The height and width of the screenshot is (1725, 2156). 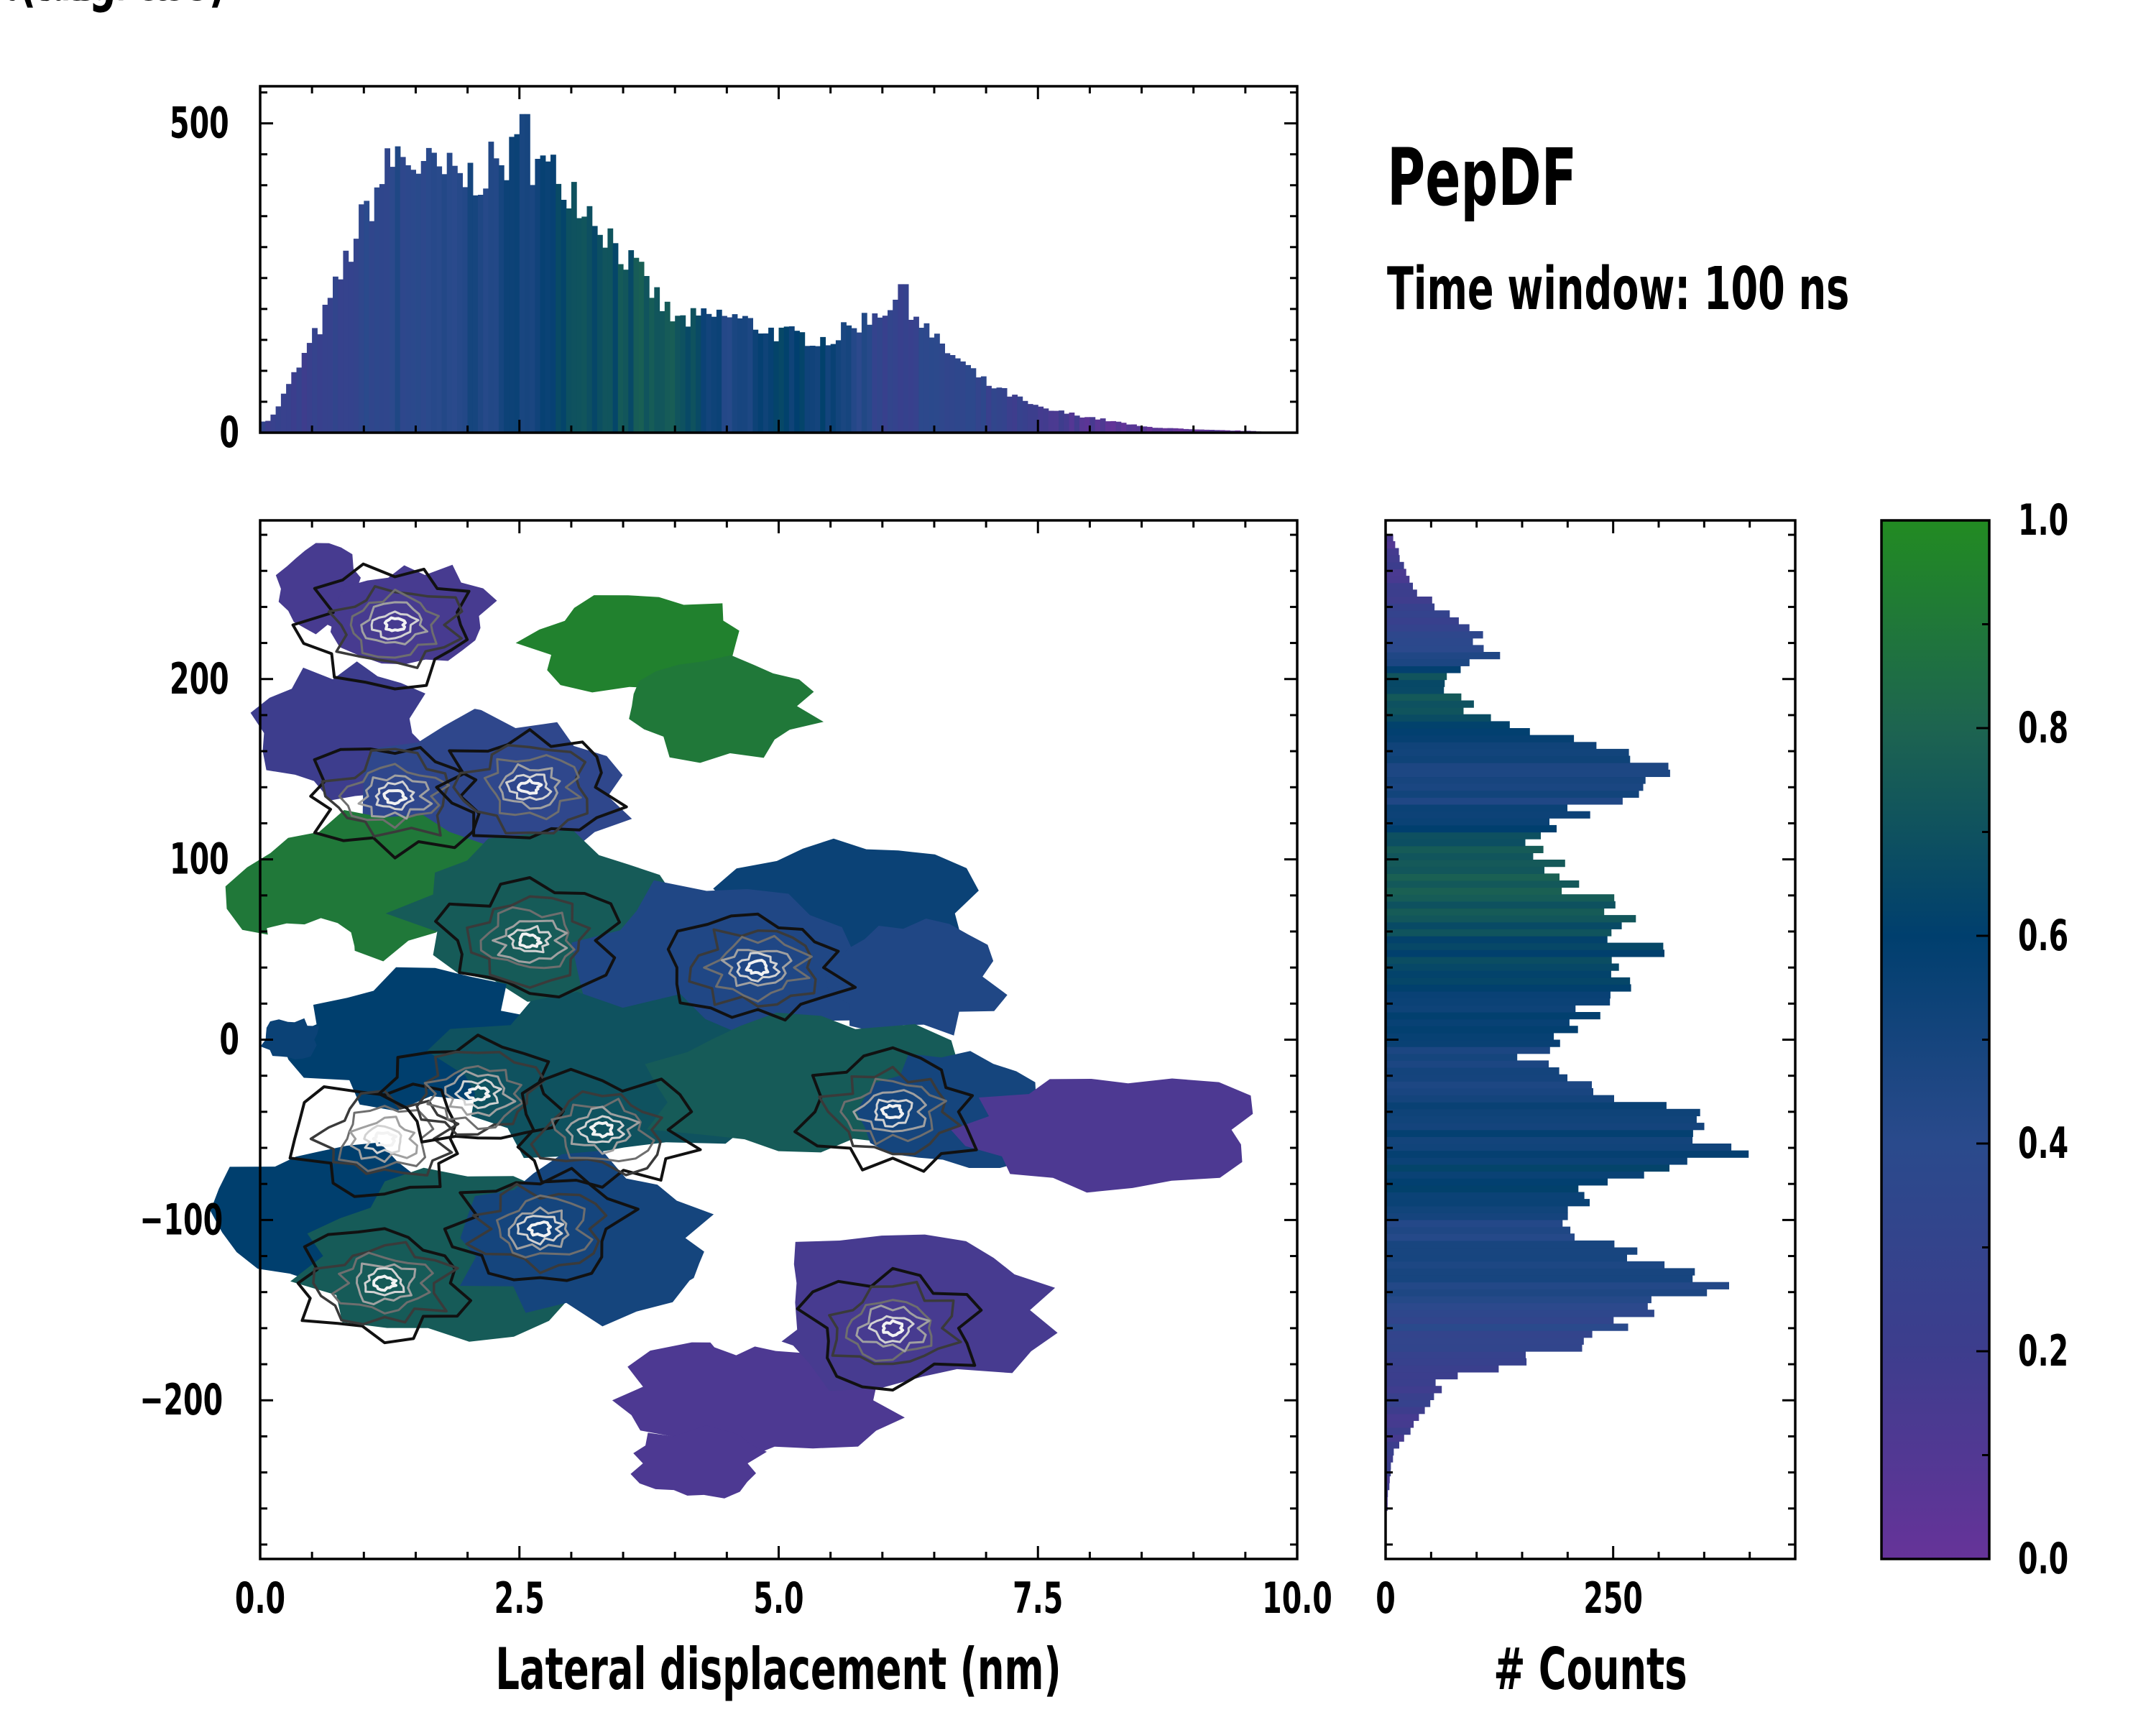 I want to click on joint-y-tick-label: 100, so click(x=199, y=859).